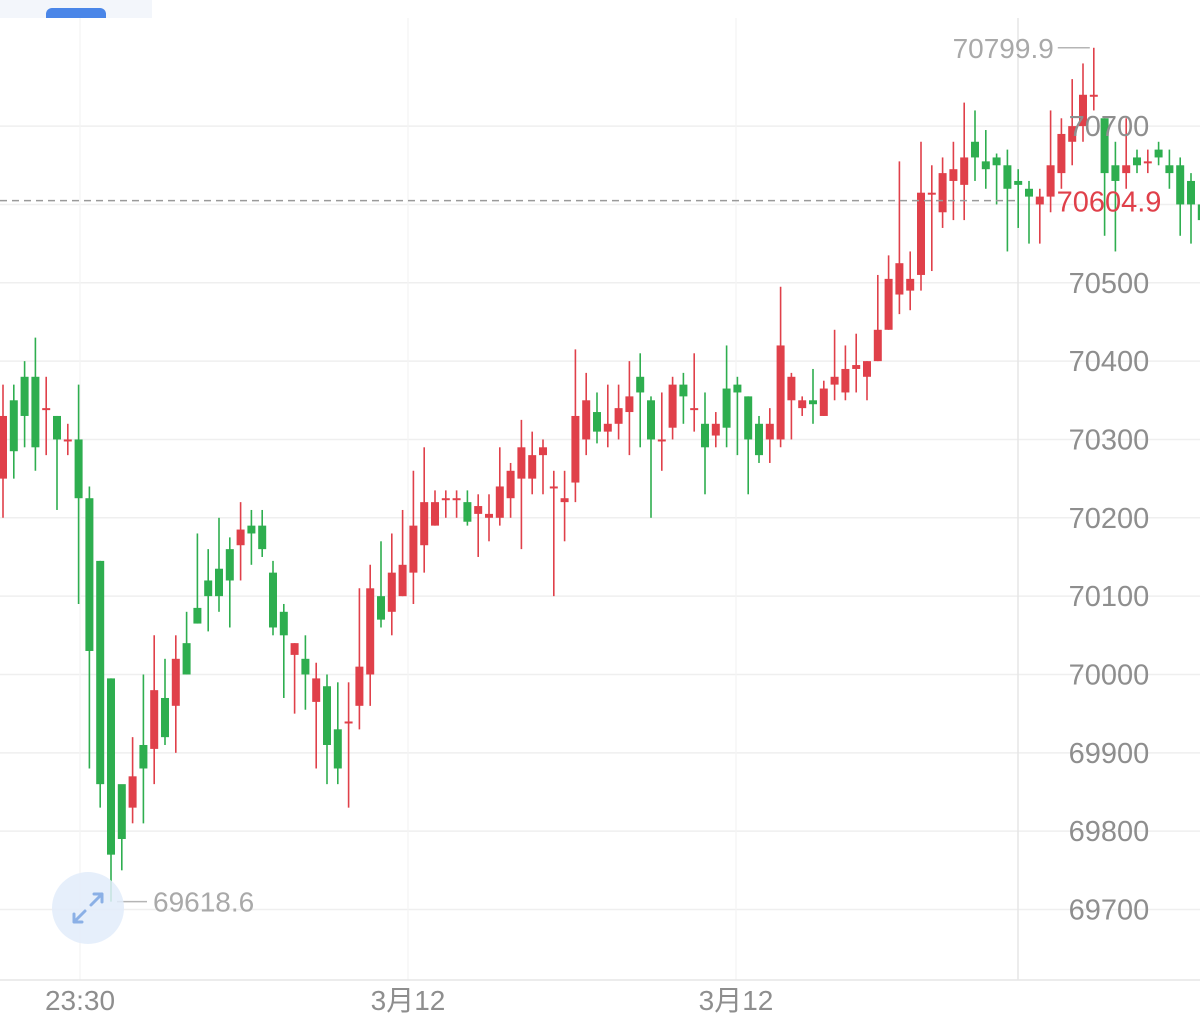 This screenshot has height=1026, width=1200. Describe the element at coordinates (1109, 519) in the screenshot. I see `y-tick-label: 70200` at that location.